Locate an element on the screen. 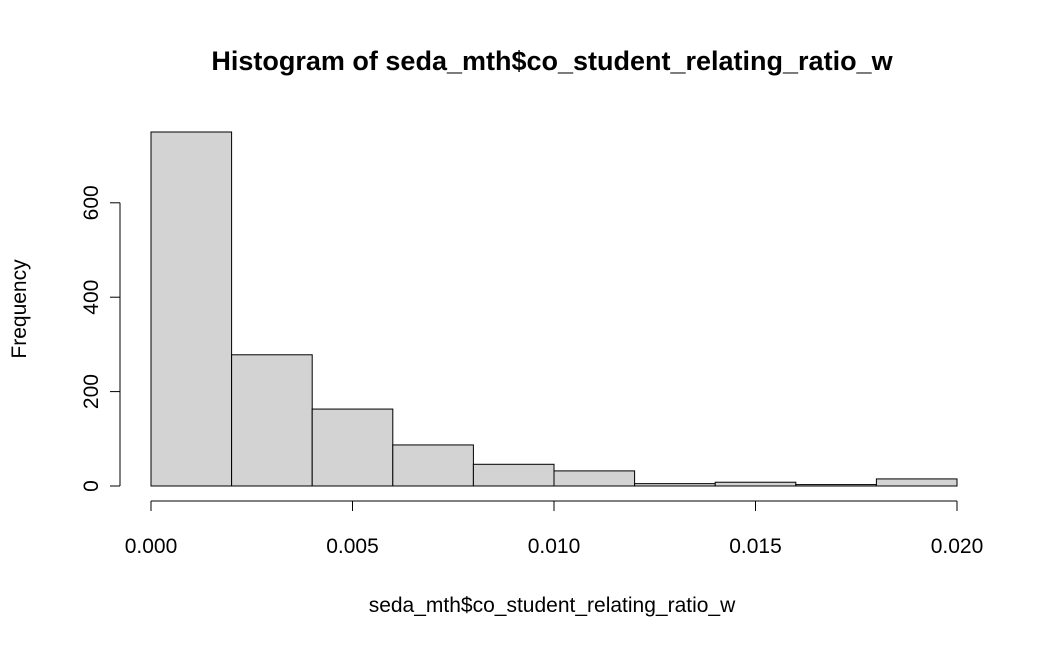 The image size is (1050, 648). y-tick-label: 400 is located at coordinates (91, 297).